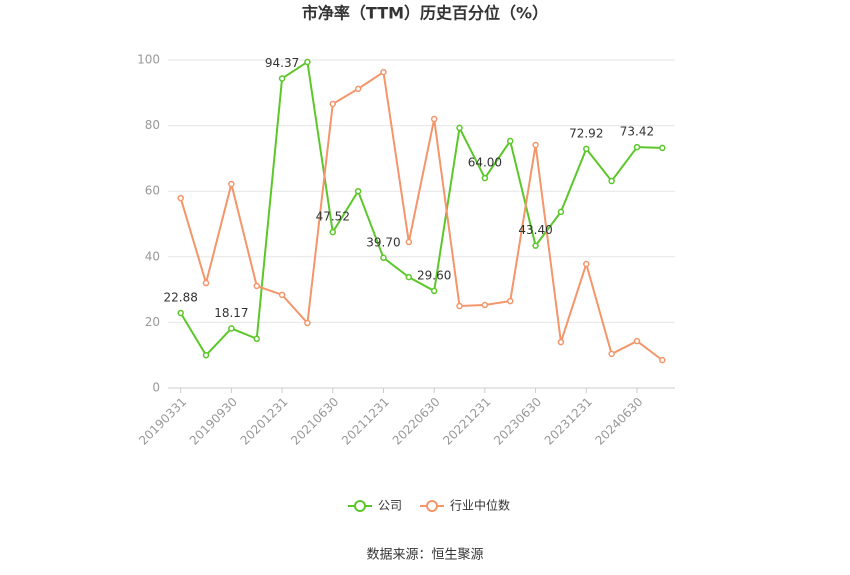 This screenshot has height=575, width=850. I want to click on data-label: 73.42, so click(637, 132).